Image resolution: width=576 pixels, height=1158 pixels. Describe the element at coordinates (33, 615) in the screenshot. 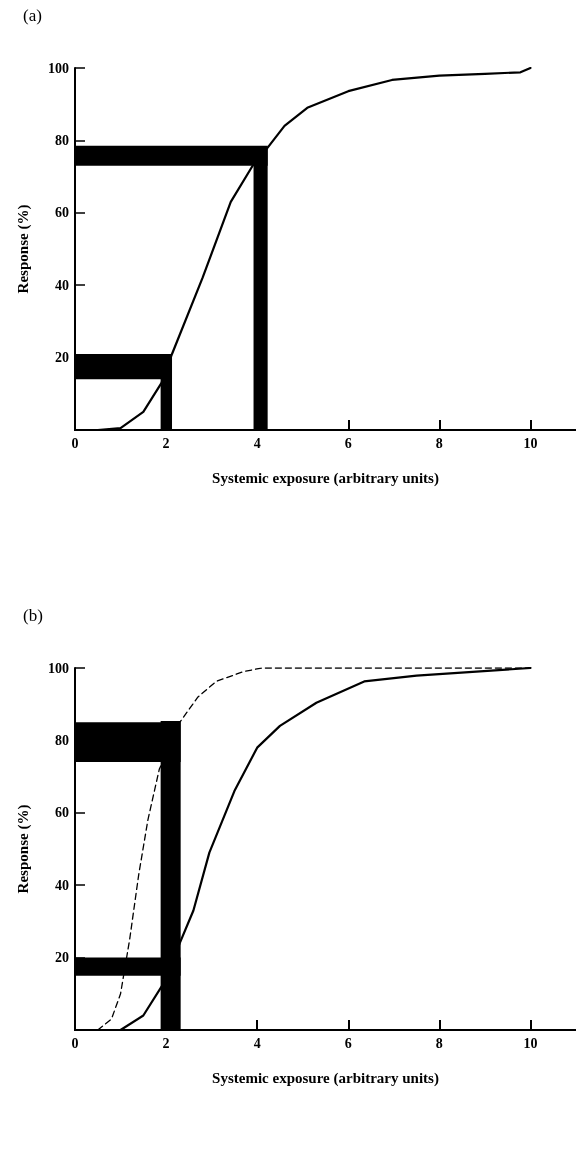

I see `chart-title: (b)` at that location.